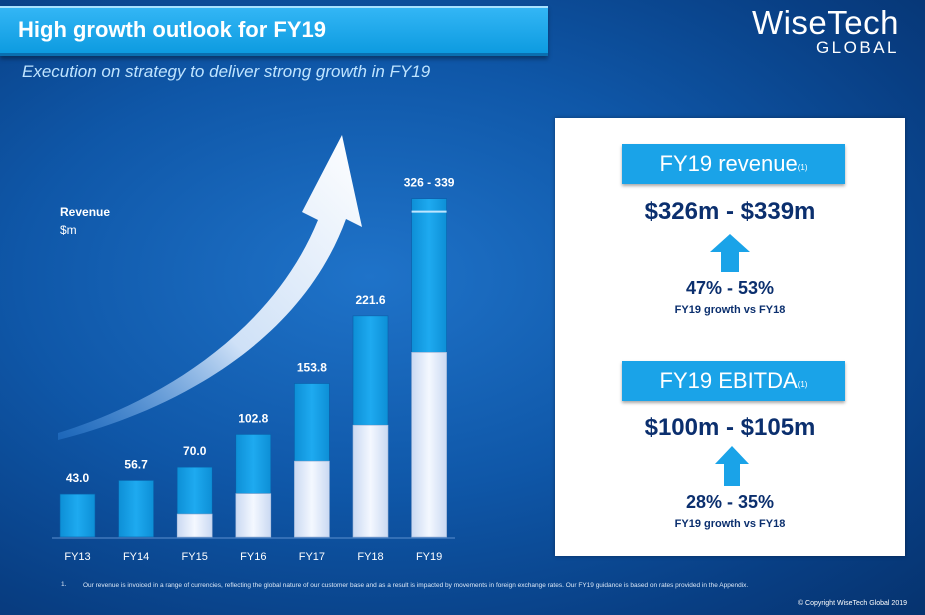 The height and width of the screenshot is (615, 925). I want to click on bar-fy16-lower, so click(253, 515).